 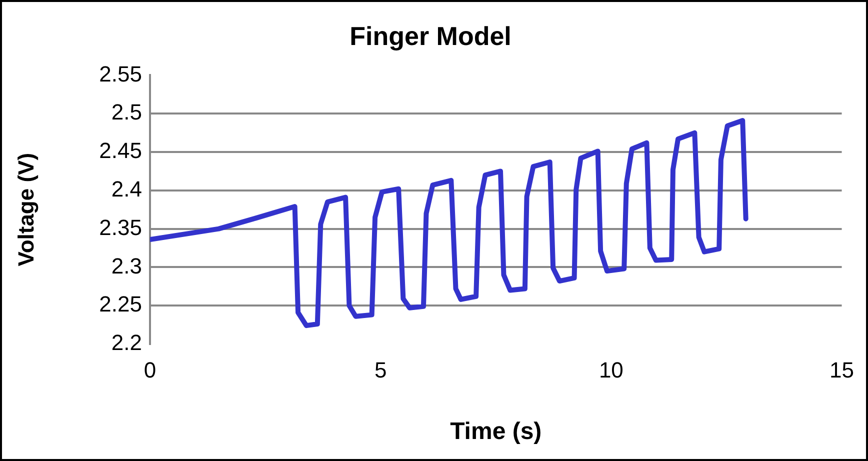 I want to click on x-axis-title: Time (s), so click(x=496, y=432).